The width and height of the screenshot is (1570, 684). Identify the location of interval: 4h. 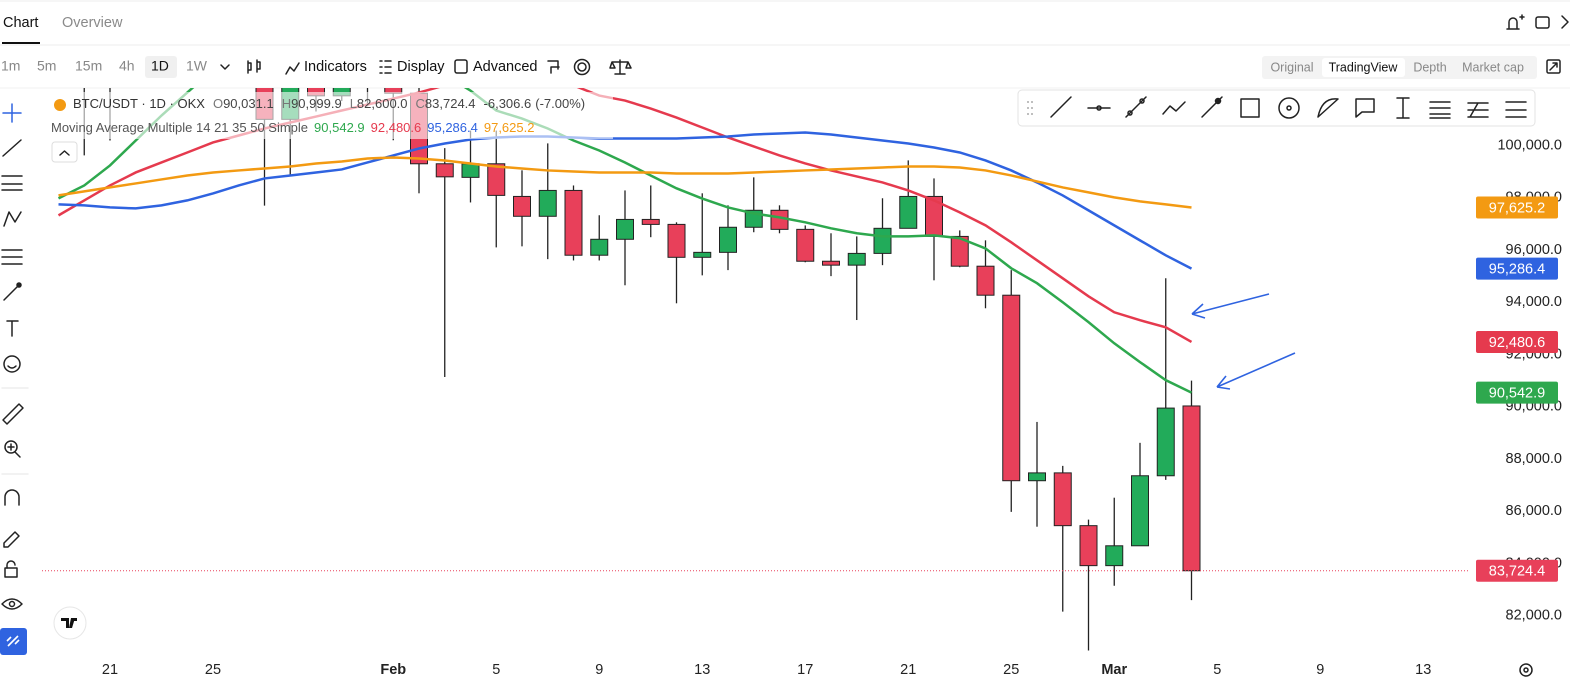
(127, 66).